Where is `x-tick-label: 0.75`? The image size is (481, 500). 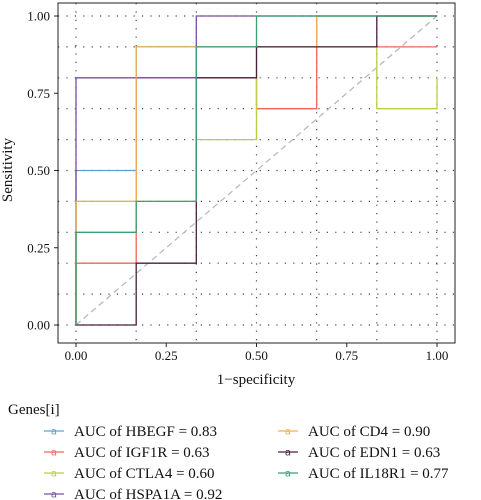 x-tick-label: 0.75 is located at coordinates (346, 355).